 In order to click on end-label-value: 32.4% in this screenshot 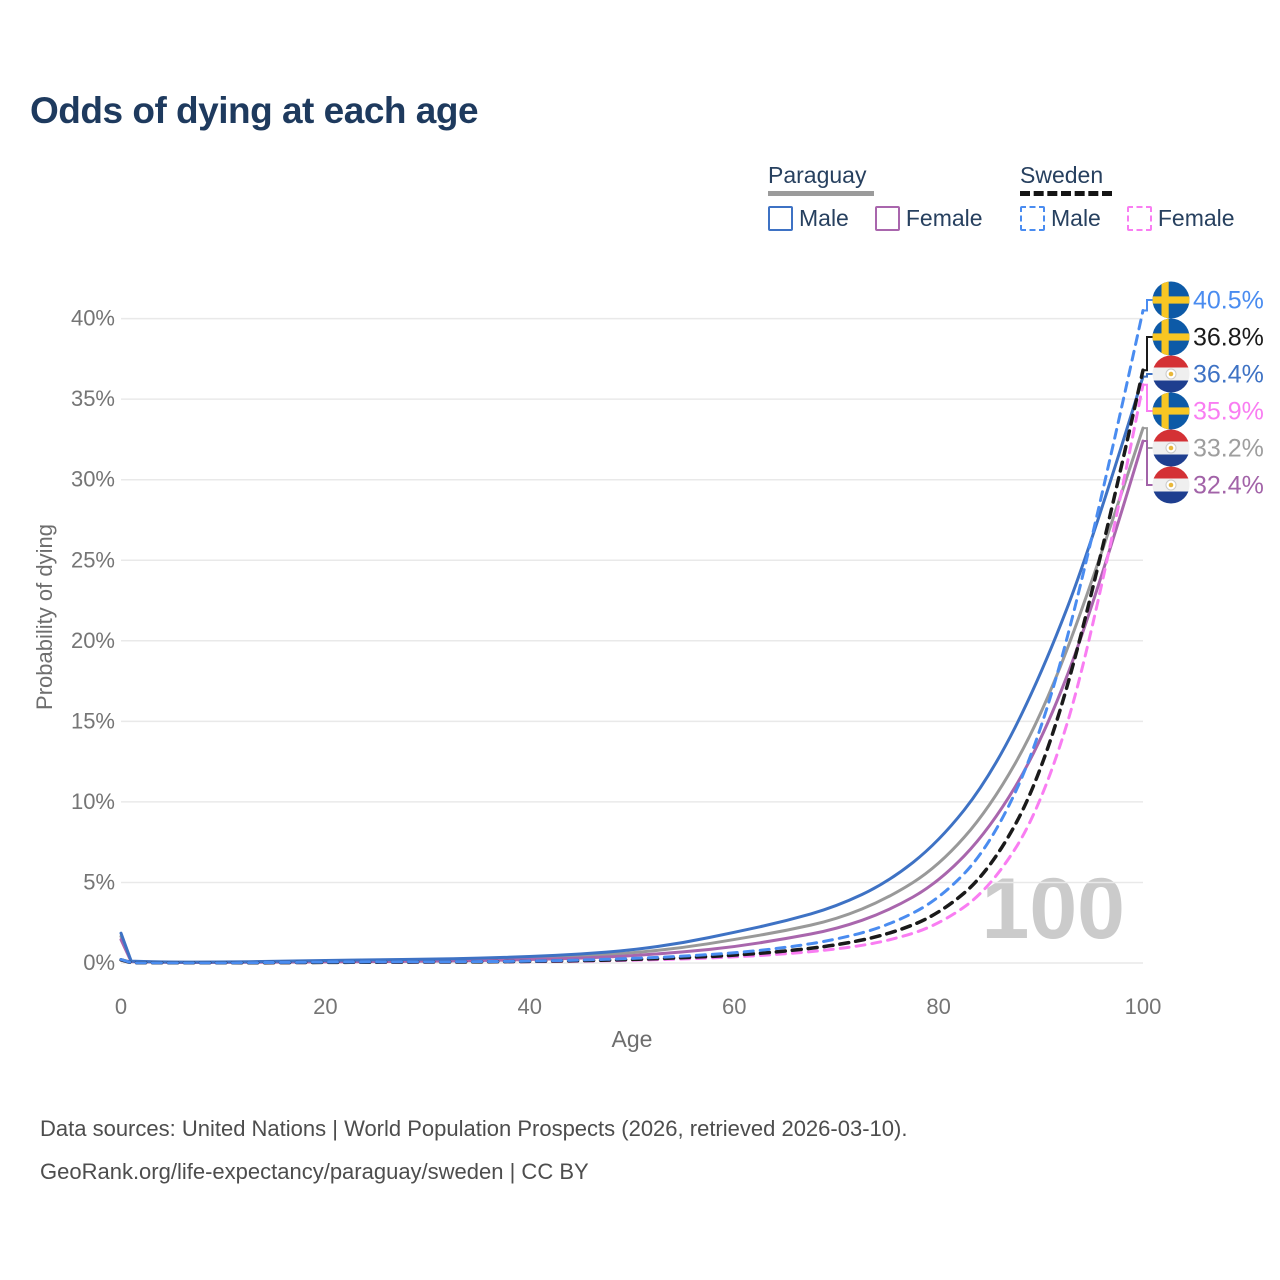, I will do `click(1228, 486)`.